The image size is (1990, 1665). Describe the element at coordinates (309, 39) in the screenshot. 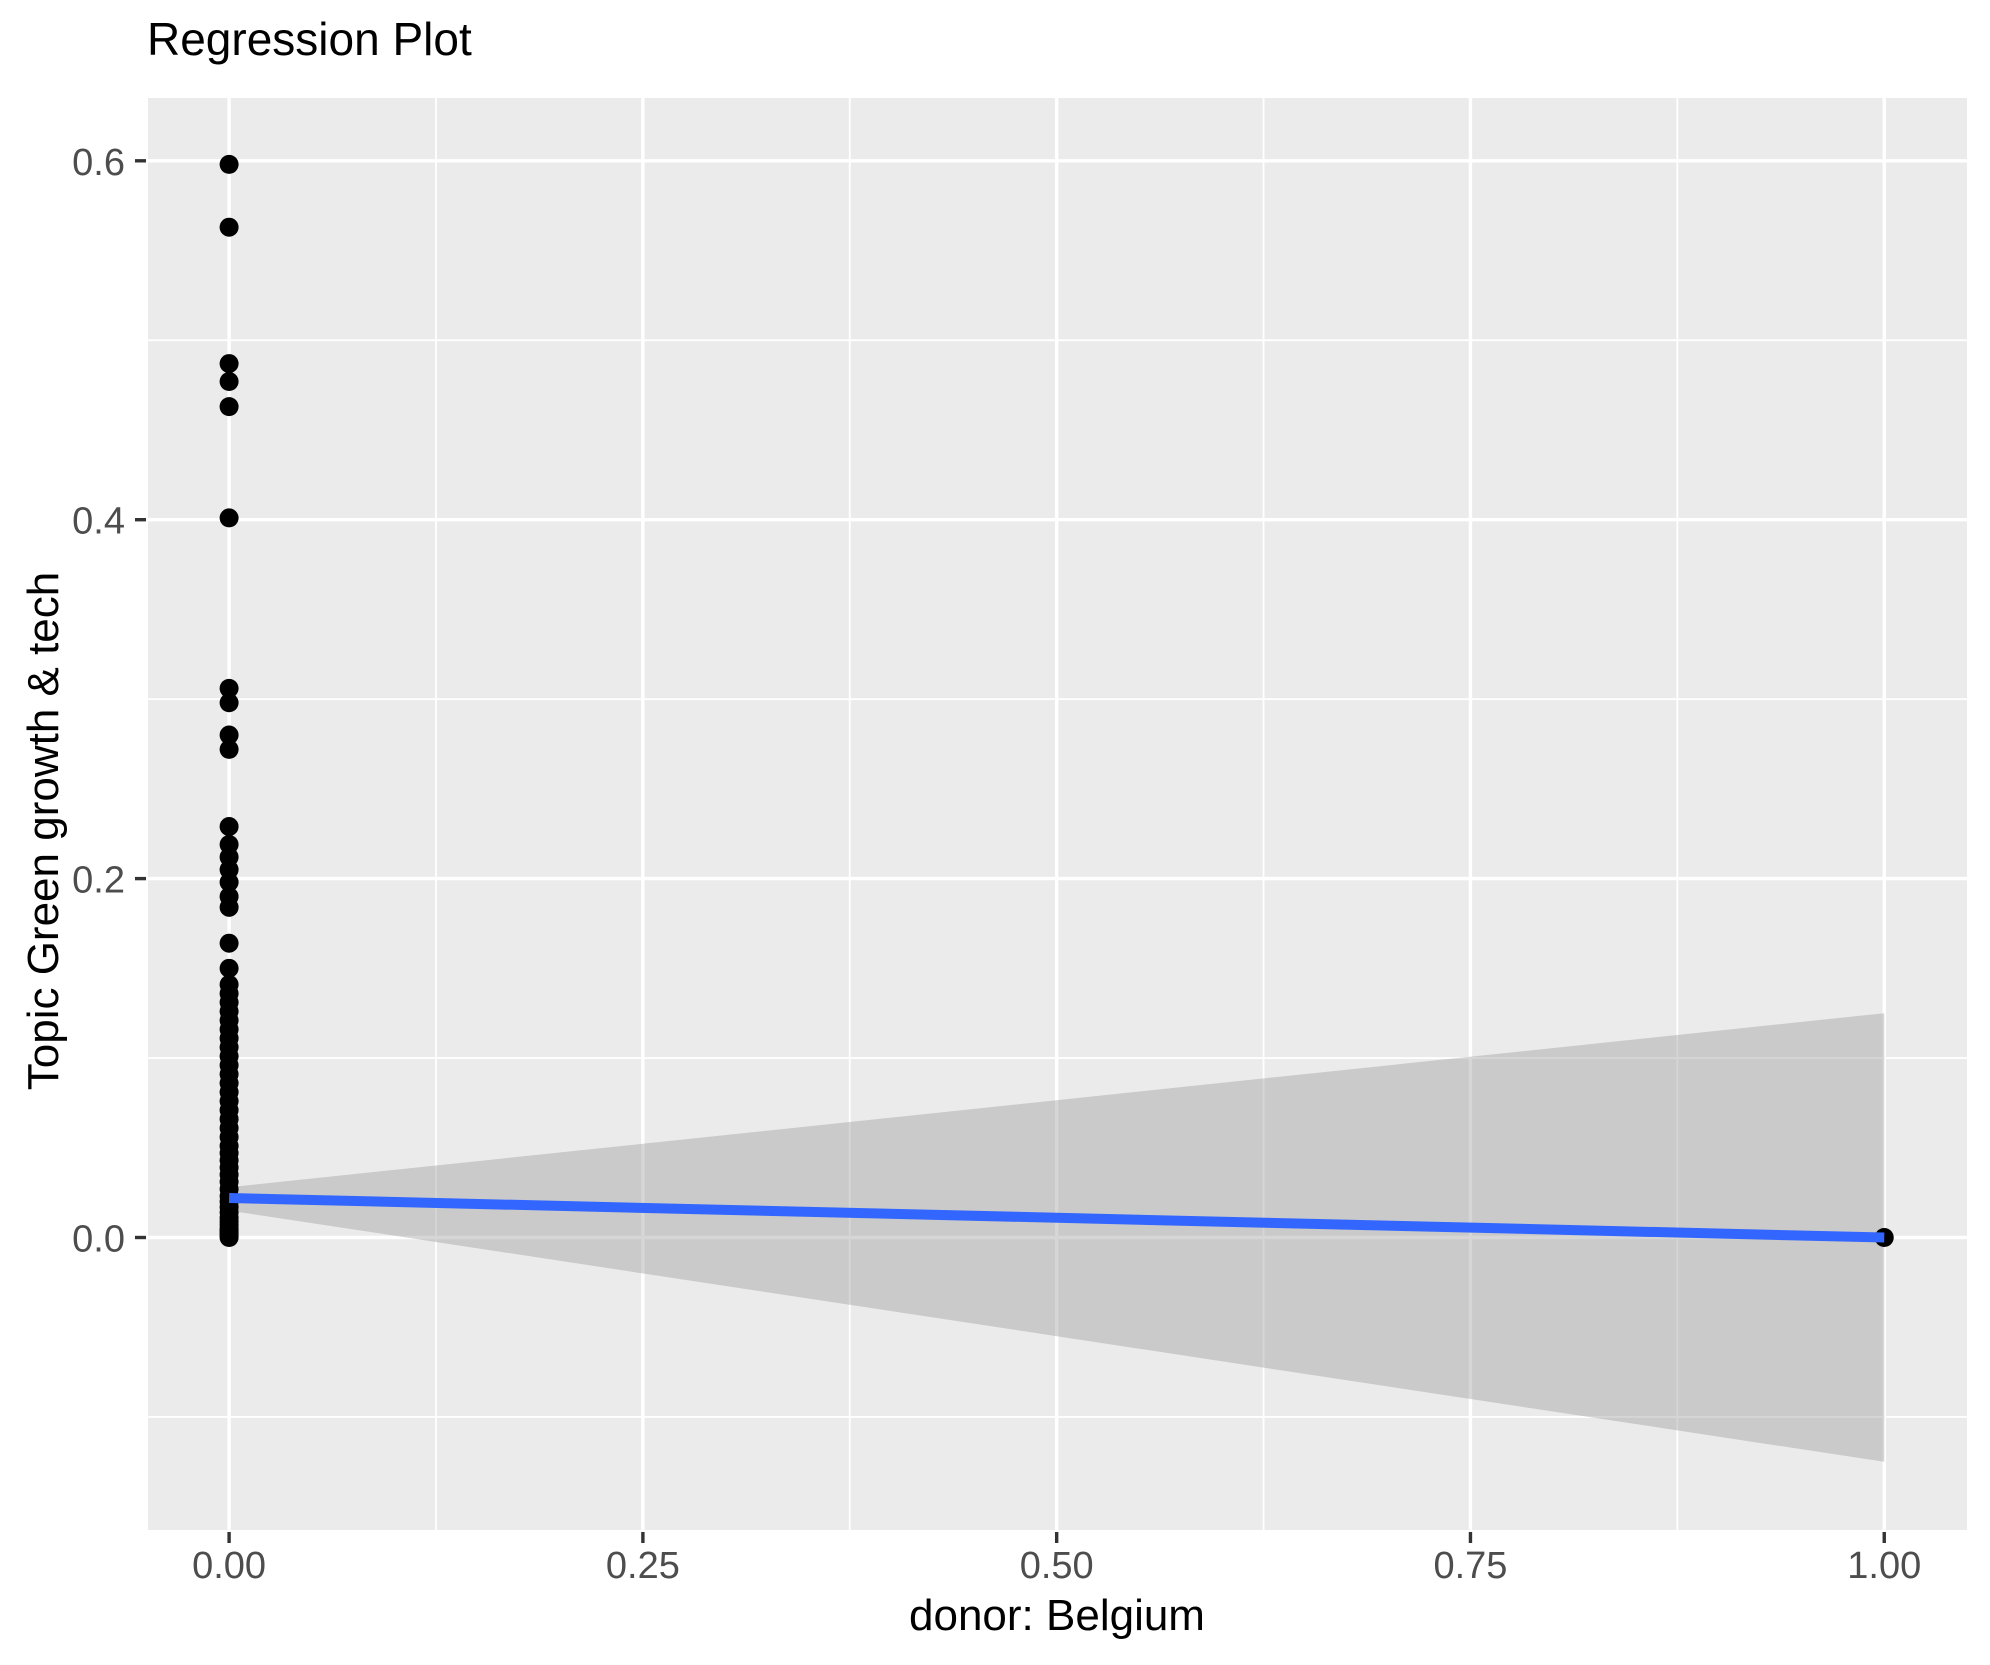

I see `plot-title: Regression Plot` at that location.